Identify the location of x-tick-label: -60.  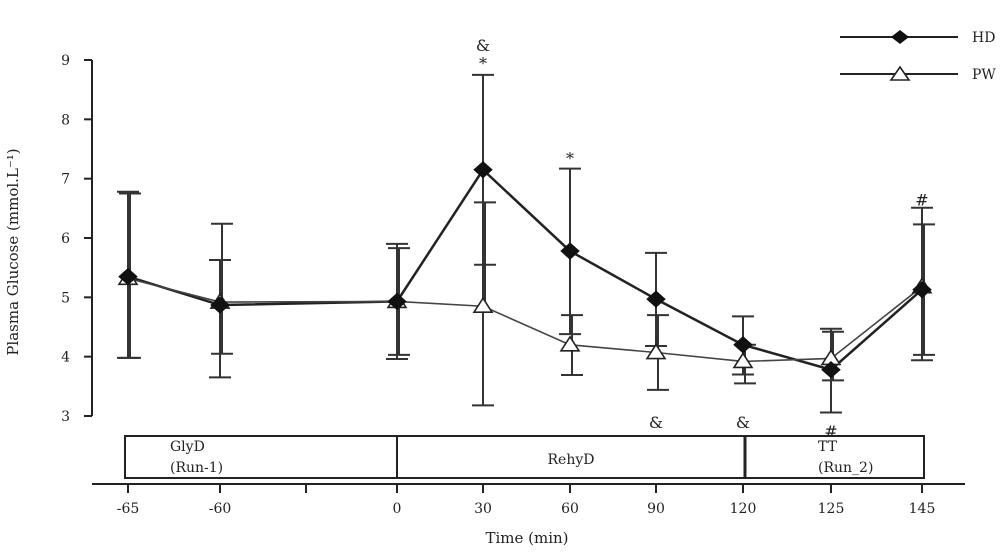
(220, 509).